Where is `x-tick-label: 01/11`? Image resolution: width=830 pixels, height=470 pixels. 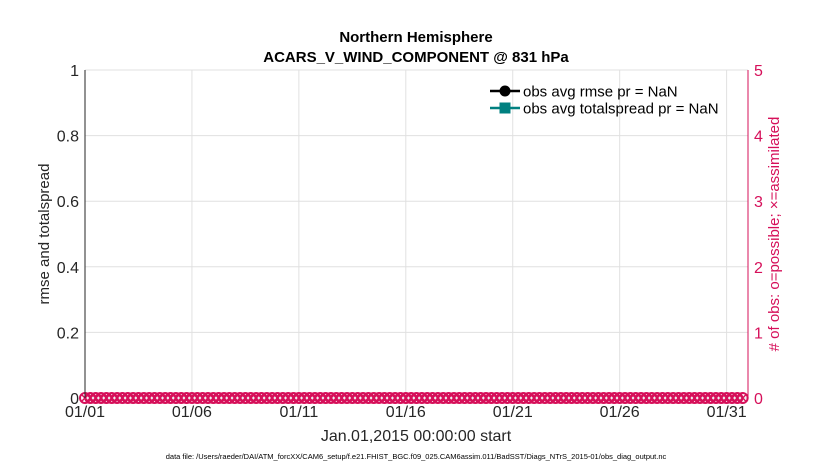
x-tick-label: 01/11 is located at coordinates (298, 412).